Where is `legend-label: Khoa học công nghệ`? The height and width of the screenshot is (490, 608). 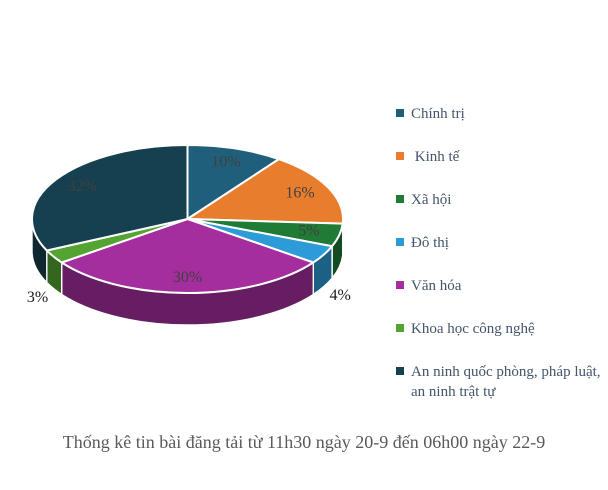
legend-label: Khoa học công nghệ is located at coordinates (473, 329).